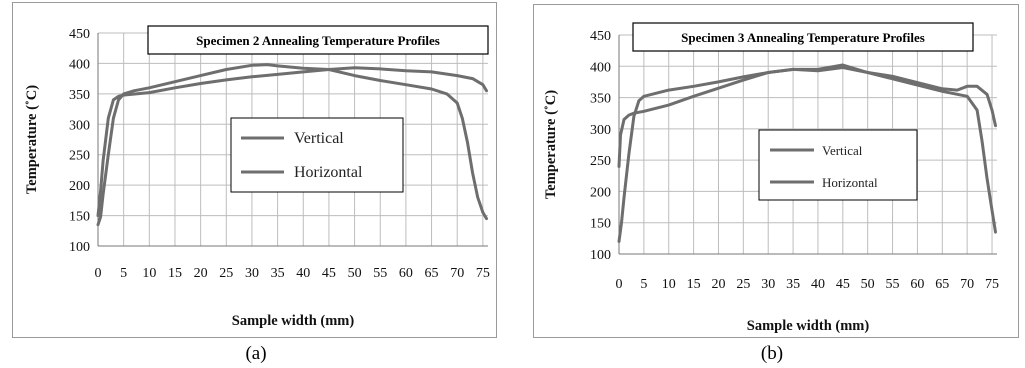 This screenshot has height=368, width=1025. Describe the element at coordinates (256, 353) in the screenshot. I see `panel-caption-a: (a)` at that location.